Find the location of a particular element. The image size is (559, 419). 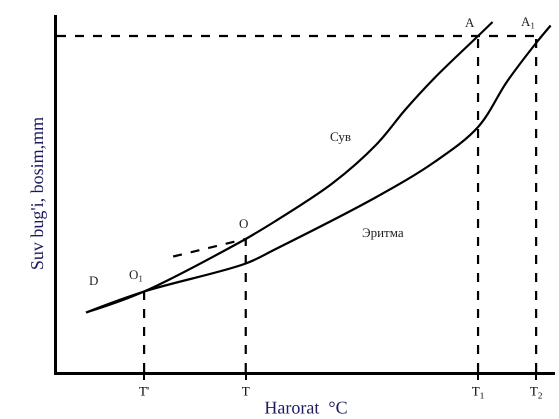

y-axis-title: Suv bug'i, bosim,mm is located at coordinates (37, 193).